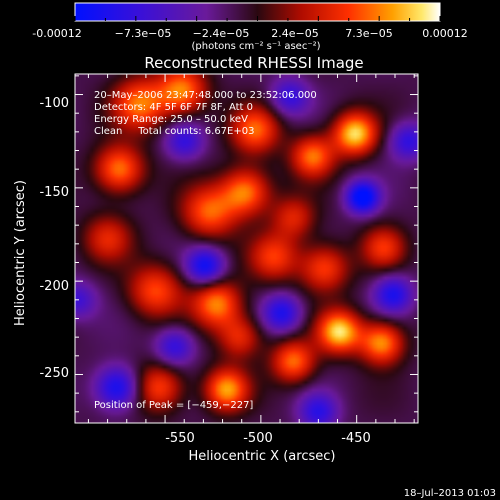 The width and height of the screenshot is (500, 500). What do you see at coordinates (445, 33) in the screenshot?
I see `colorbar-tick-label: 0.00012` at bounding box center [445, 33].